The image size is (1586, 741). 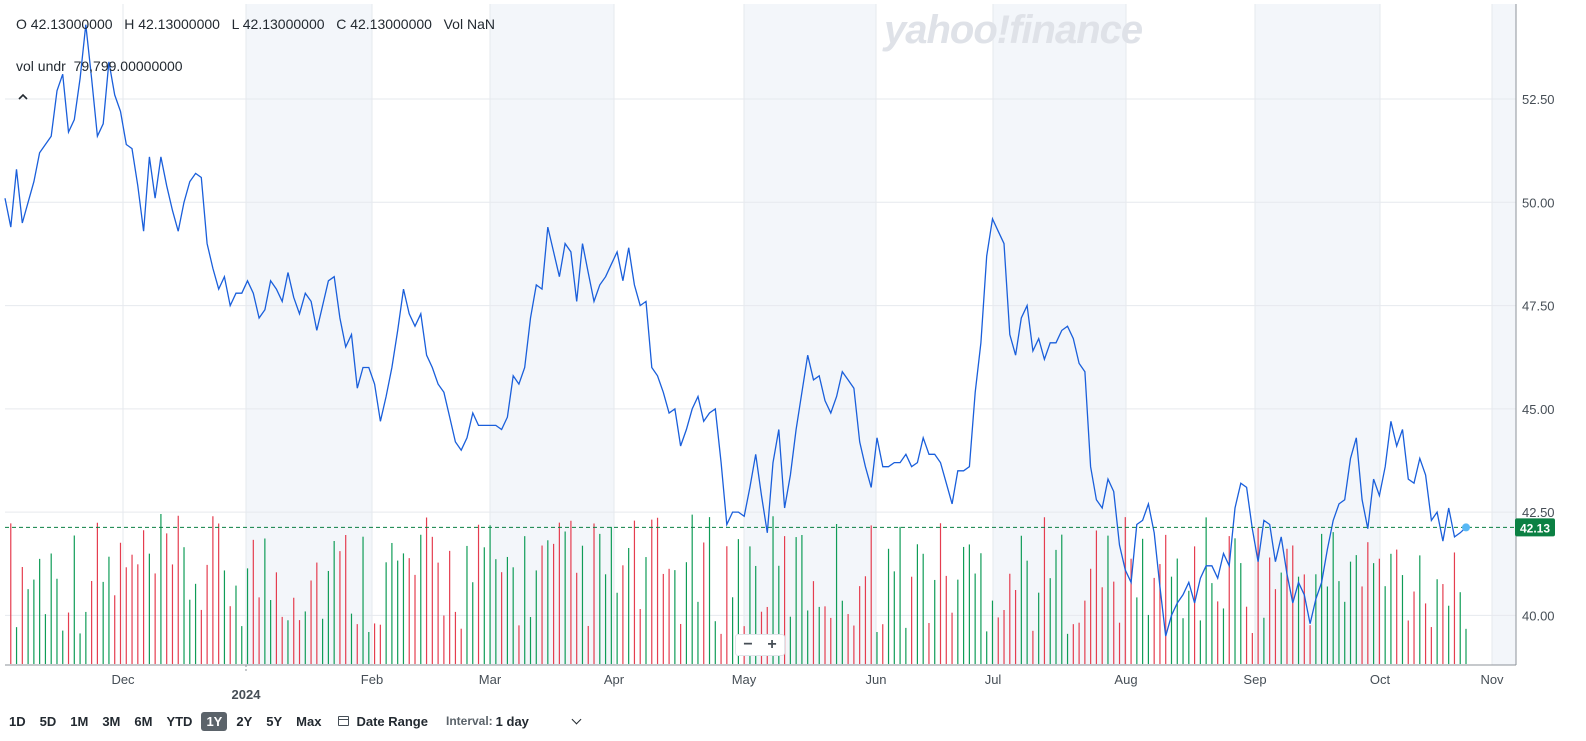 I want to click on interval-dropdown: Interval: 1 day, so click(x=513, y=721).